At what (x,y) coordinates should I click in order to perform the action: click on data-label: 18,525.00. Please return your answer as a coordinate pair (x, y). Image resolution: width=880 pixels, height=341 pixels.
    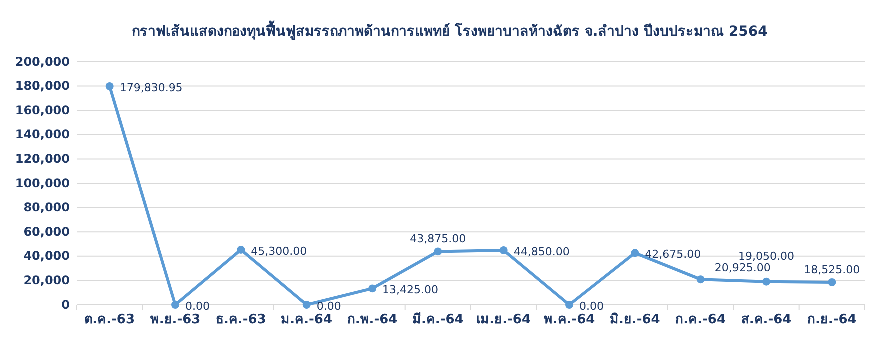
    Looking at the image, I should click on (832, 269).